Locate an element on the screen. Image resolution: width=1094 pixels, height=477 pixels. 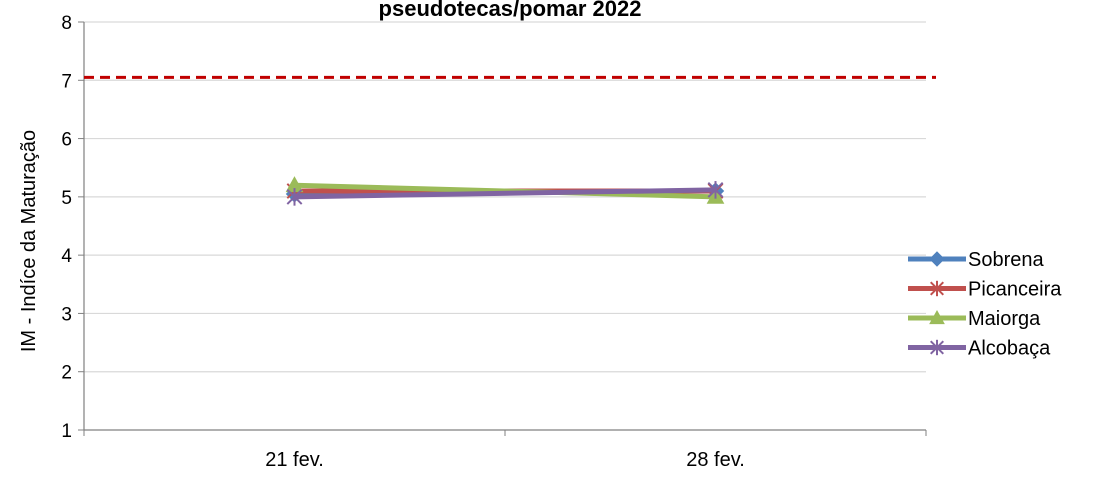
legend-item: Picanceira is located at coordinates (985, 290).